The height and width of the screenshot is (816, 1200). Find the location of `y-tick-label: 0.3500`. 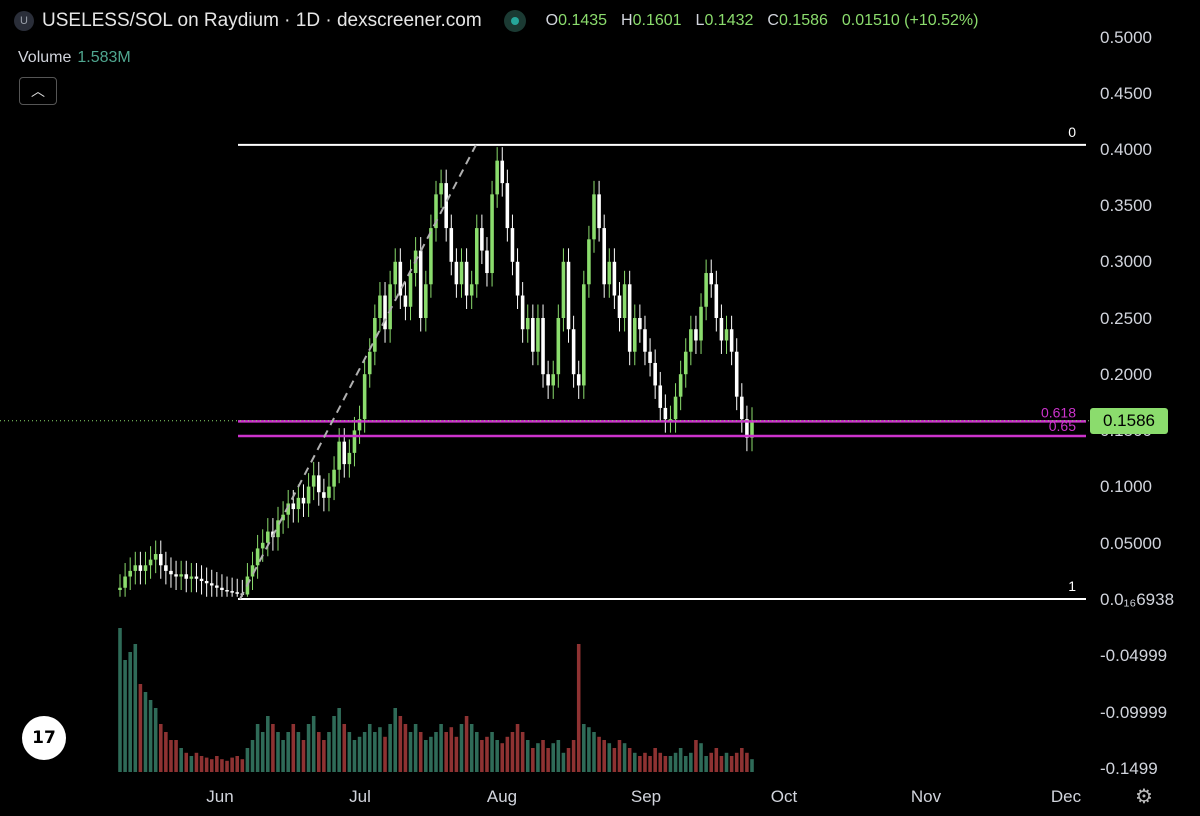

y-tick-label: 0.3500 is located at coordinates (1126, 205).